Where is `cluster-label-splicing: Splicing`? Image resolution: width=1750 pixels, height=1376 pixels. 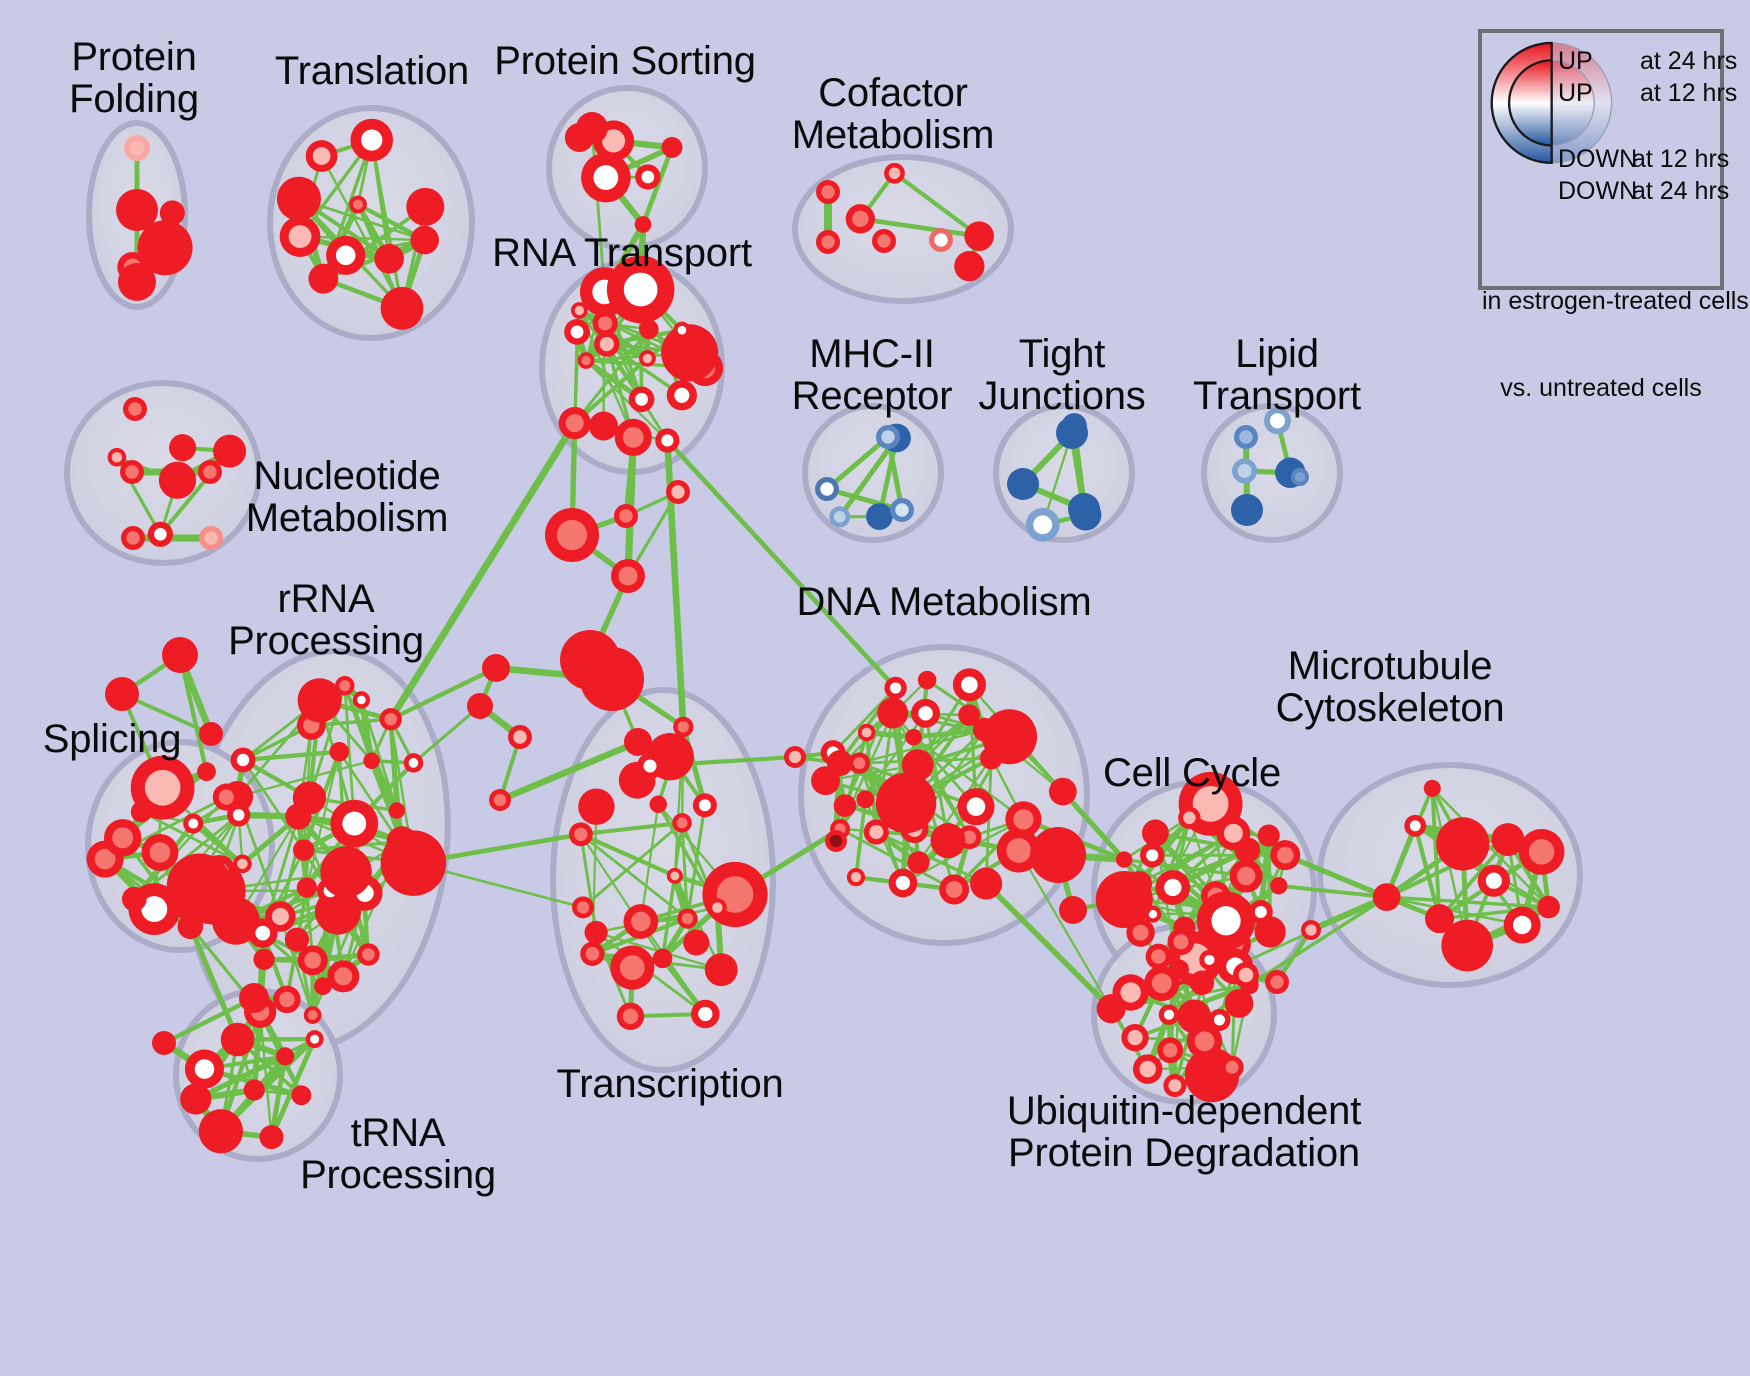
cluster-label-splicing: Splicing is located at coordinates (112, 739).